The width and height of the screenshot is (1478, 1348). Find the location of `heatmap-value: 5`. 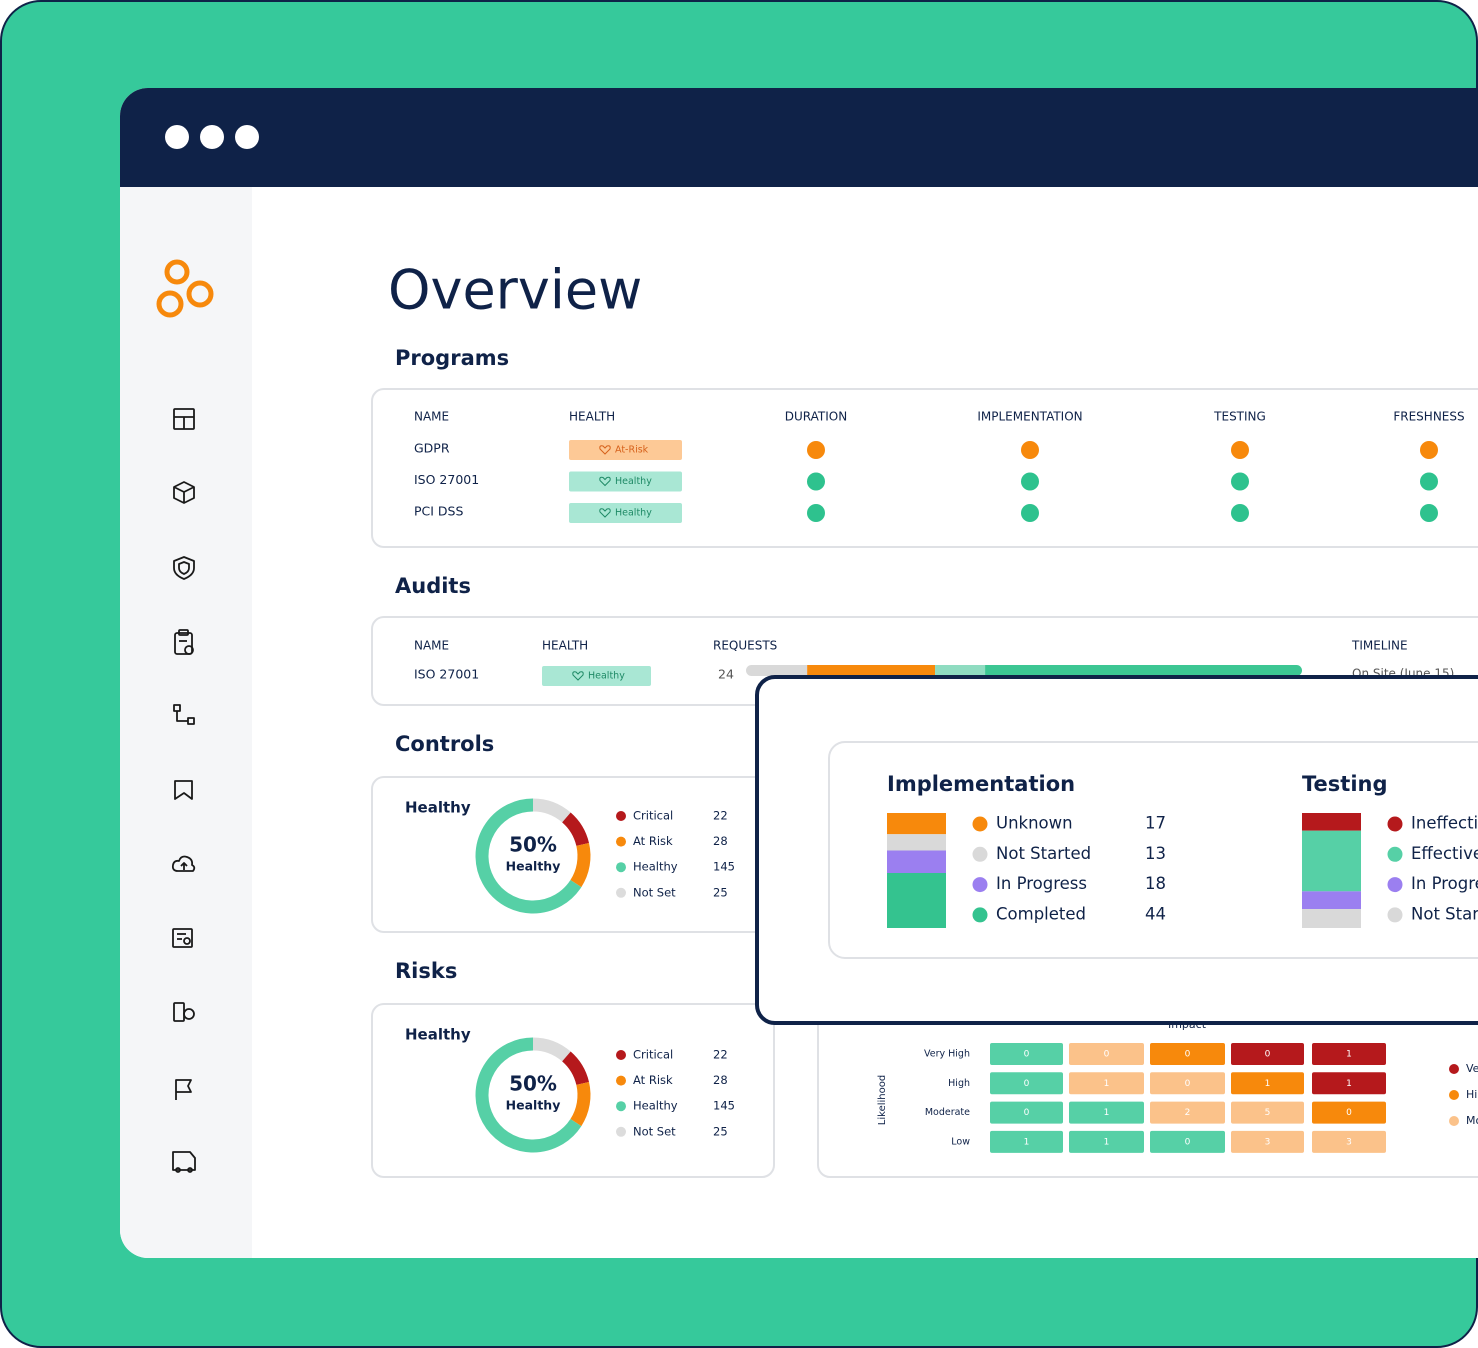

heatmap-value: 5 is located at coordinates (1268, 1113).